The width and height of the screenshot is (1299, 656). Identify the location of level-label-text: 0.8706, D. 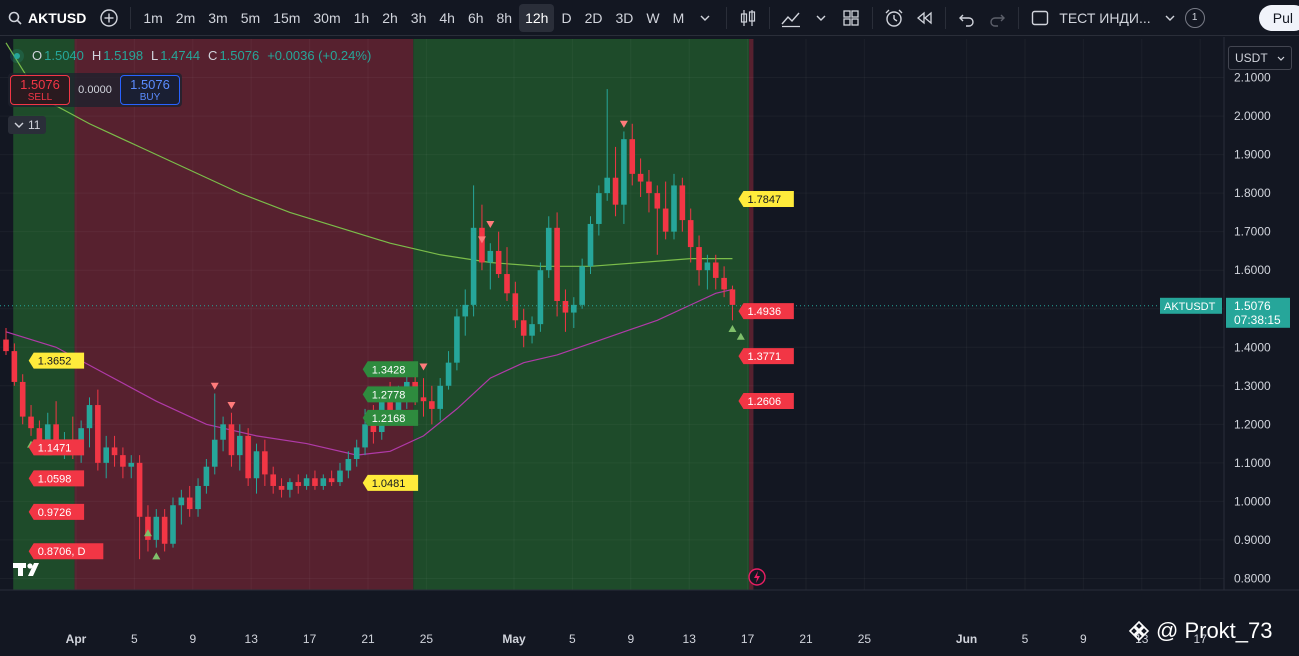
(62, 552).